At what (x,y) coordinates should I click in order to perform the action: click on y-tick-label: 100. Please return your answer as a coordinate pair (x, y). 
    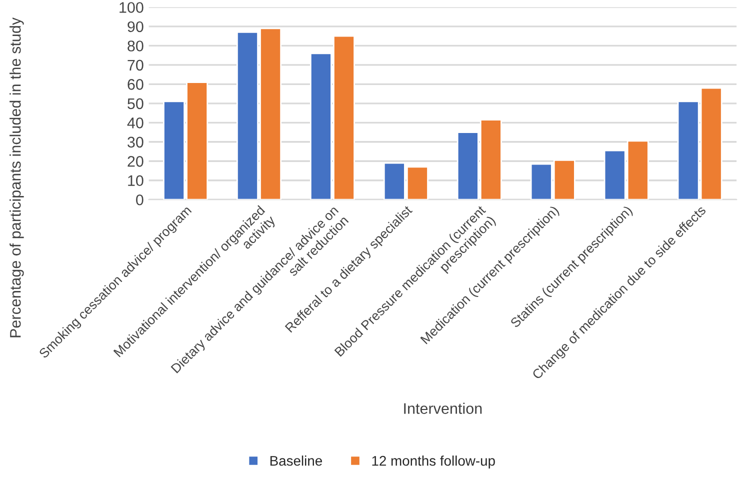
    Looking at the image, I should click on (132, 7).